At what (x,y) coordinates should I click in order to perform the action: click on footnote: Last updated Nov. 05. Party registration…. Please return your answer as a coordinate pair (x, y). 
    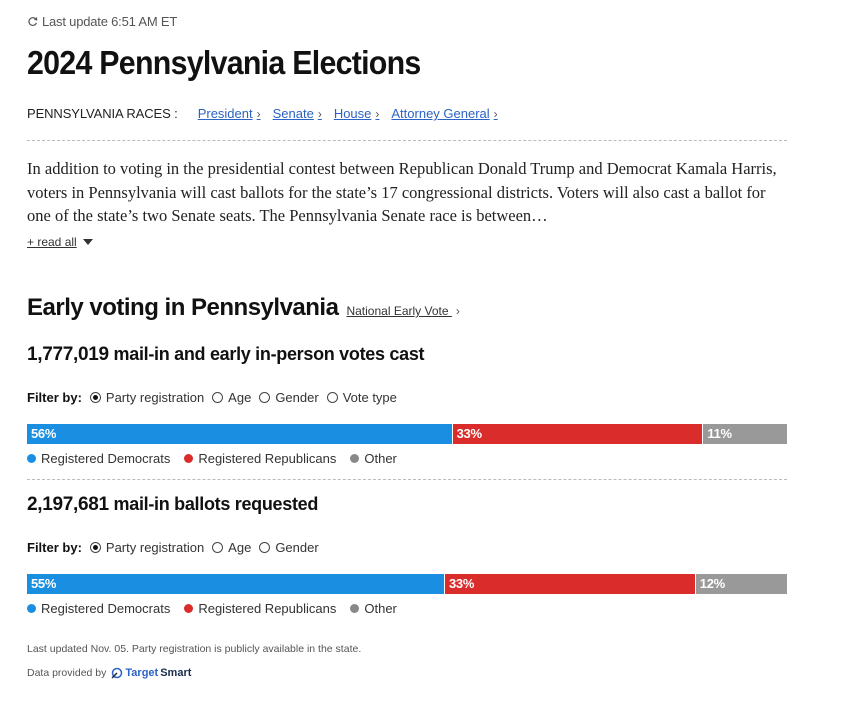
    Looking at the image, I should click on (194, 649).